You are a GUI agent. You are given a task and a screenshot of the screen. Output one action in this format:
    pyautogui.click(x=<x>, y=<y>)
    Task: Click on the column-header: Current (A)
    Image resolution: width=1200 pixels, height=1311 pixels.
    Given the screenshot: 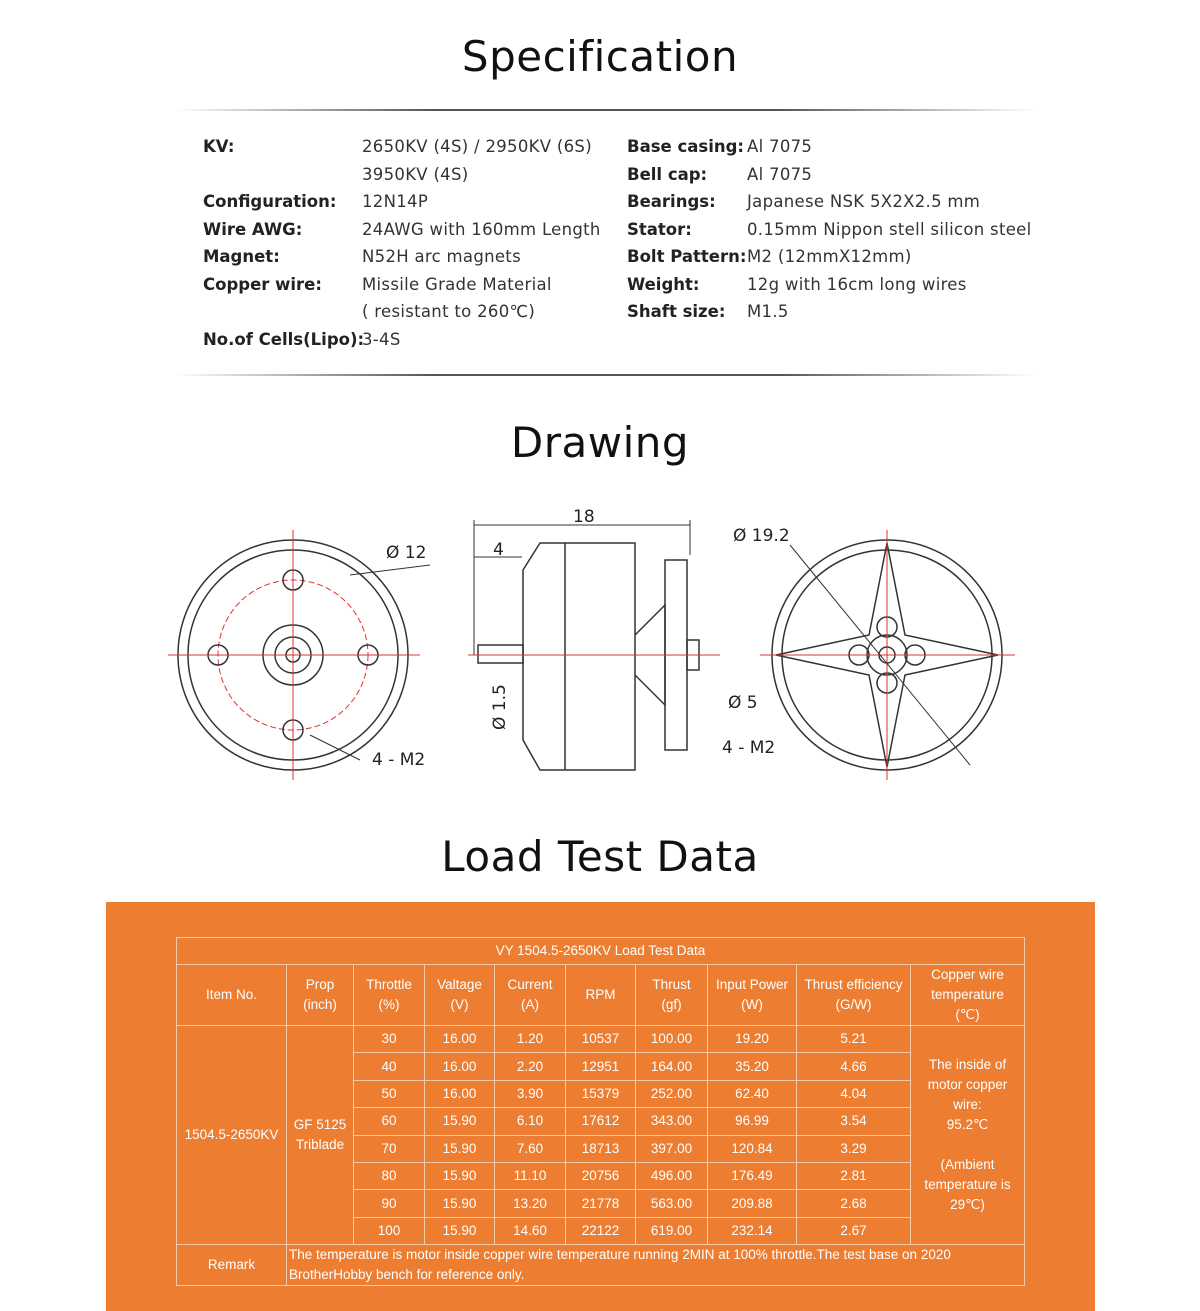 What is the action you would take?
    pyautogui.click(x=530, y=995)
    